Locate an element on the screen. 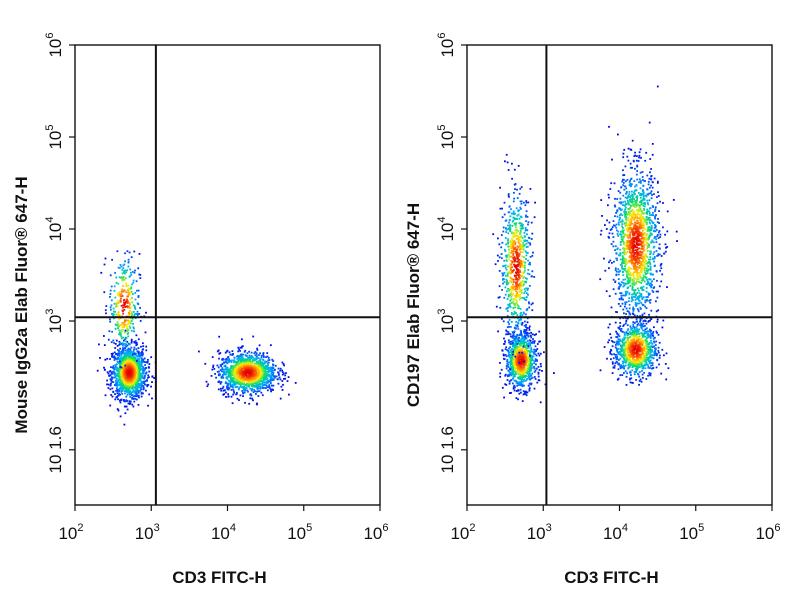 The height and width of the screenshot is (600, 804). y-tick-label: 106 is located at coordinates (54, 44).